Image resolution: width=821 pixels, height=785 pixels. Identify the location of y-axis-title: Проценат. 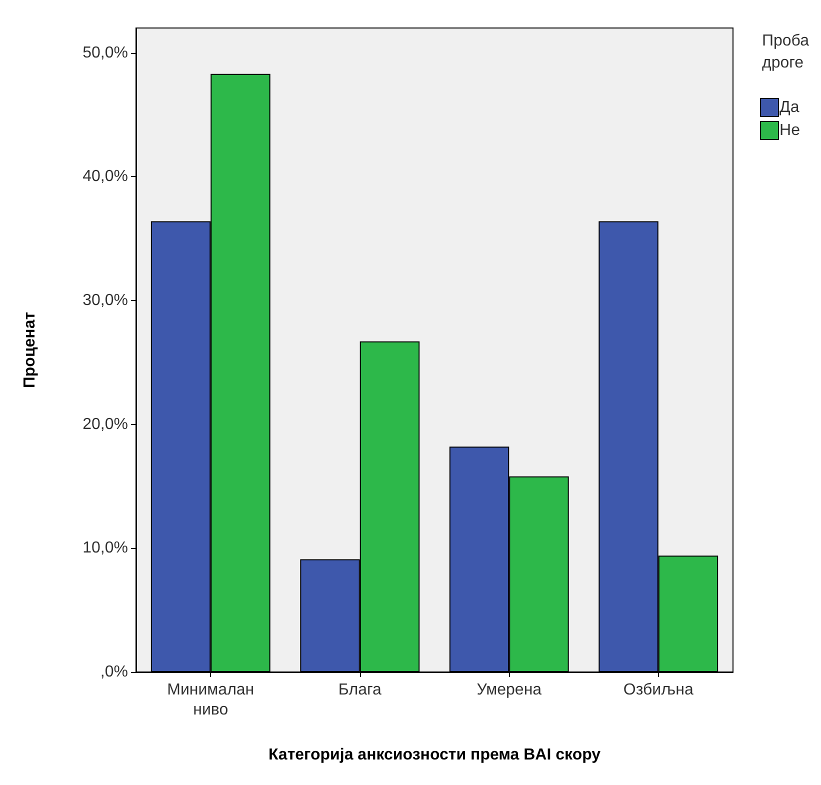
(30, 350).